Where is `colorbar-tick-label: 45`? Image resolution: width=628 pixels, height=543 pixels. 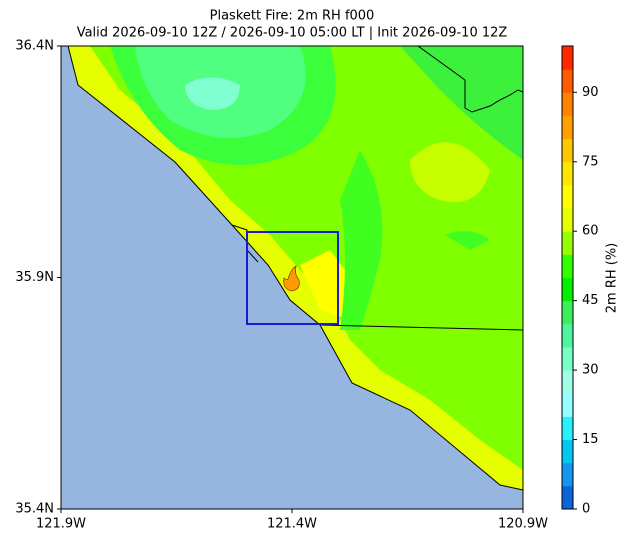
colorbar-tick-label: 45 is located at coordinates (590, 300).